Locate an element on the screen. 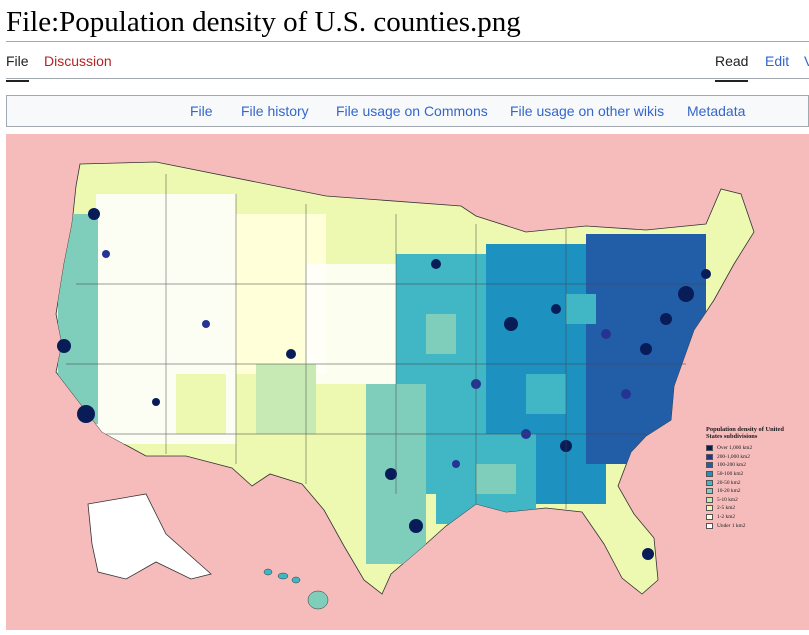 This screenshot has height=635, width=809. legend-item: Under 1 km2 is located at coordinates (751, 525).